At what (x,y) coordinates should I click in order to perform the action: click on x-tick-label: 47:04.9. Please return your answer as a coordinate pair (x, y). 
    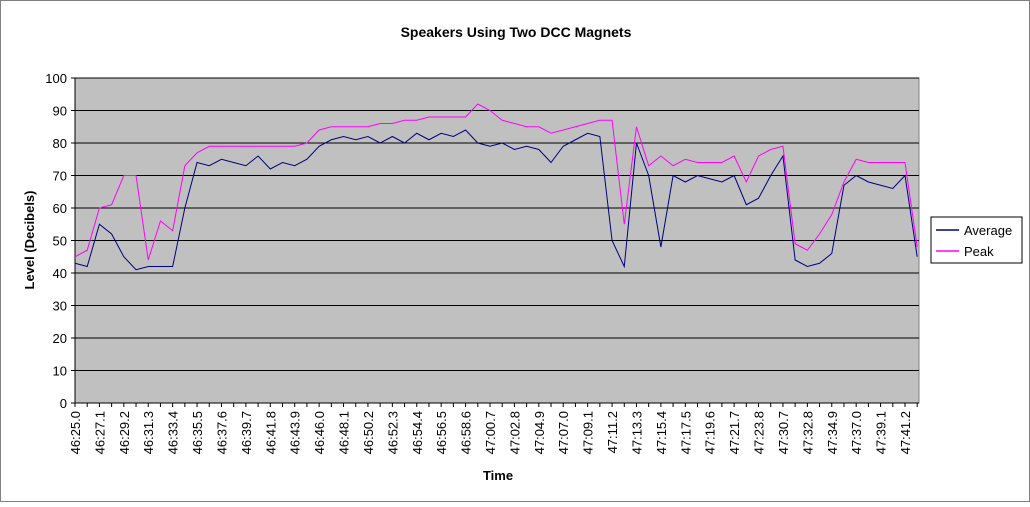
    Looking at the image, I should click on (539, 432).